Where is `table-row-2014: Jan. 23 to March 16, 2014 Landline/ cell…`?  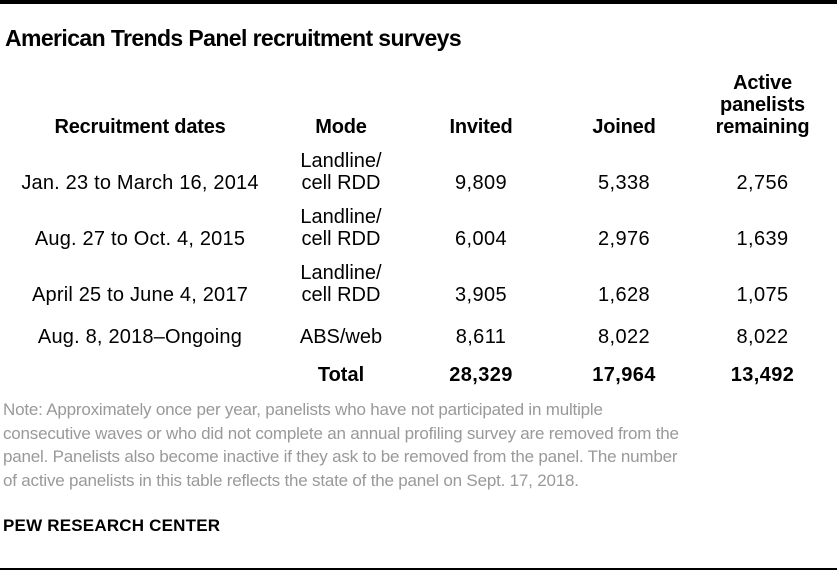 table-row-2014: Jan. 23 to March 16, 2014 Landline/ cell… is located at coordinates (418, 172).